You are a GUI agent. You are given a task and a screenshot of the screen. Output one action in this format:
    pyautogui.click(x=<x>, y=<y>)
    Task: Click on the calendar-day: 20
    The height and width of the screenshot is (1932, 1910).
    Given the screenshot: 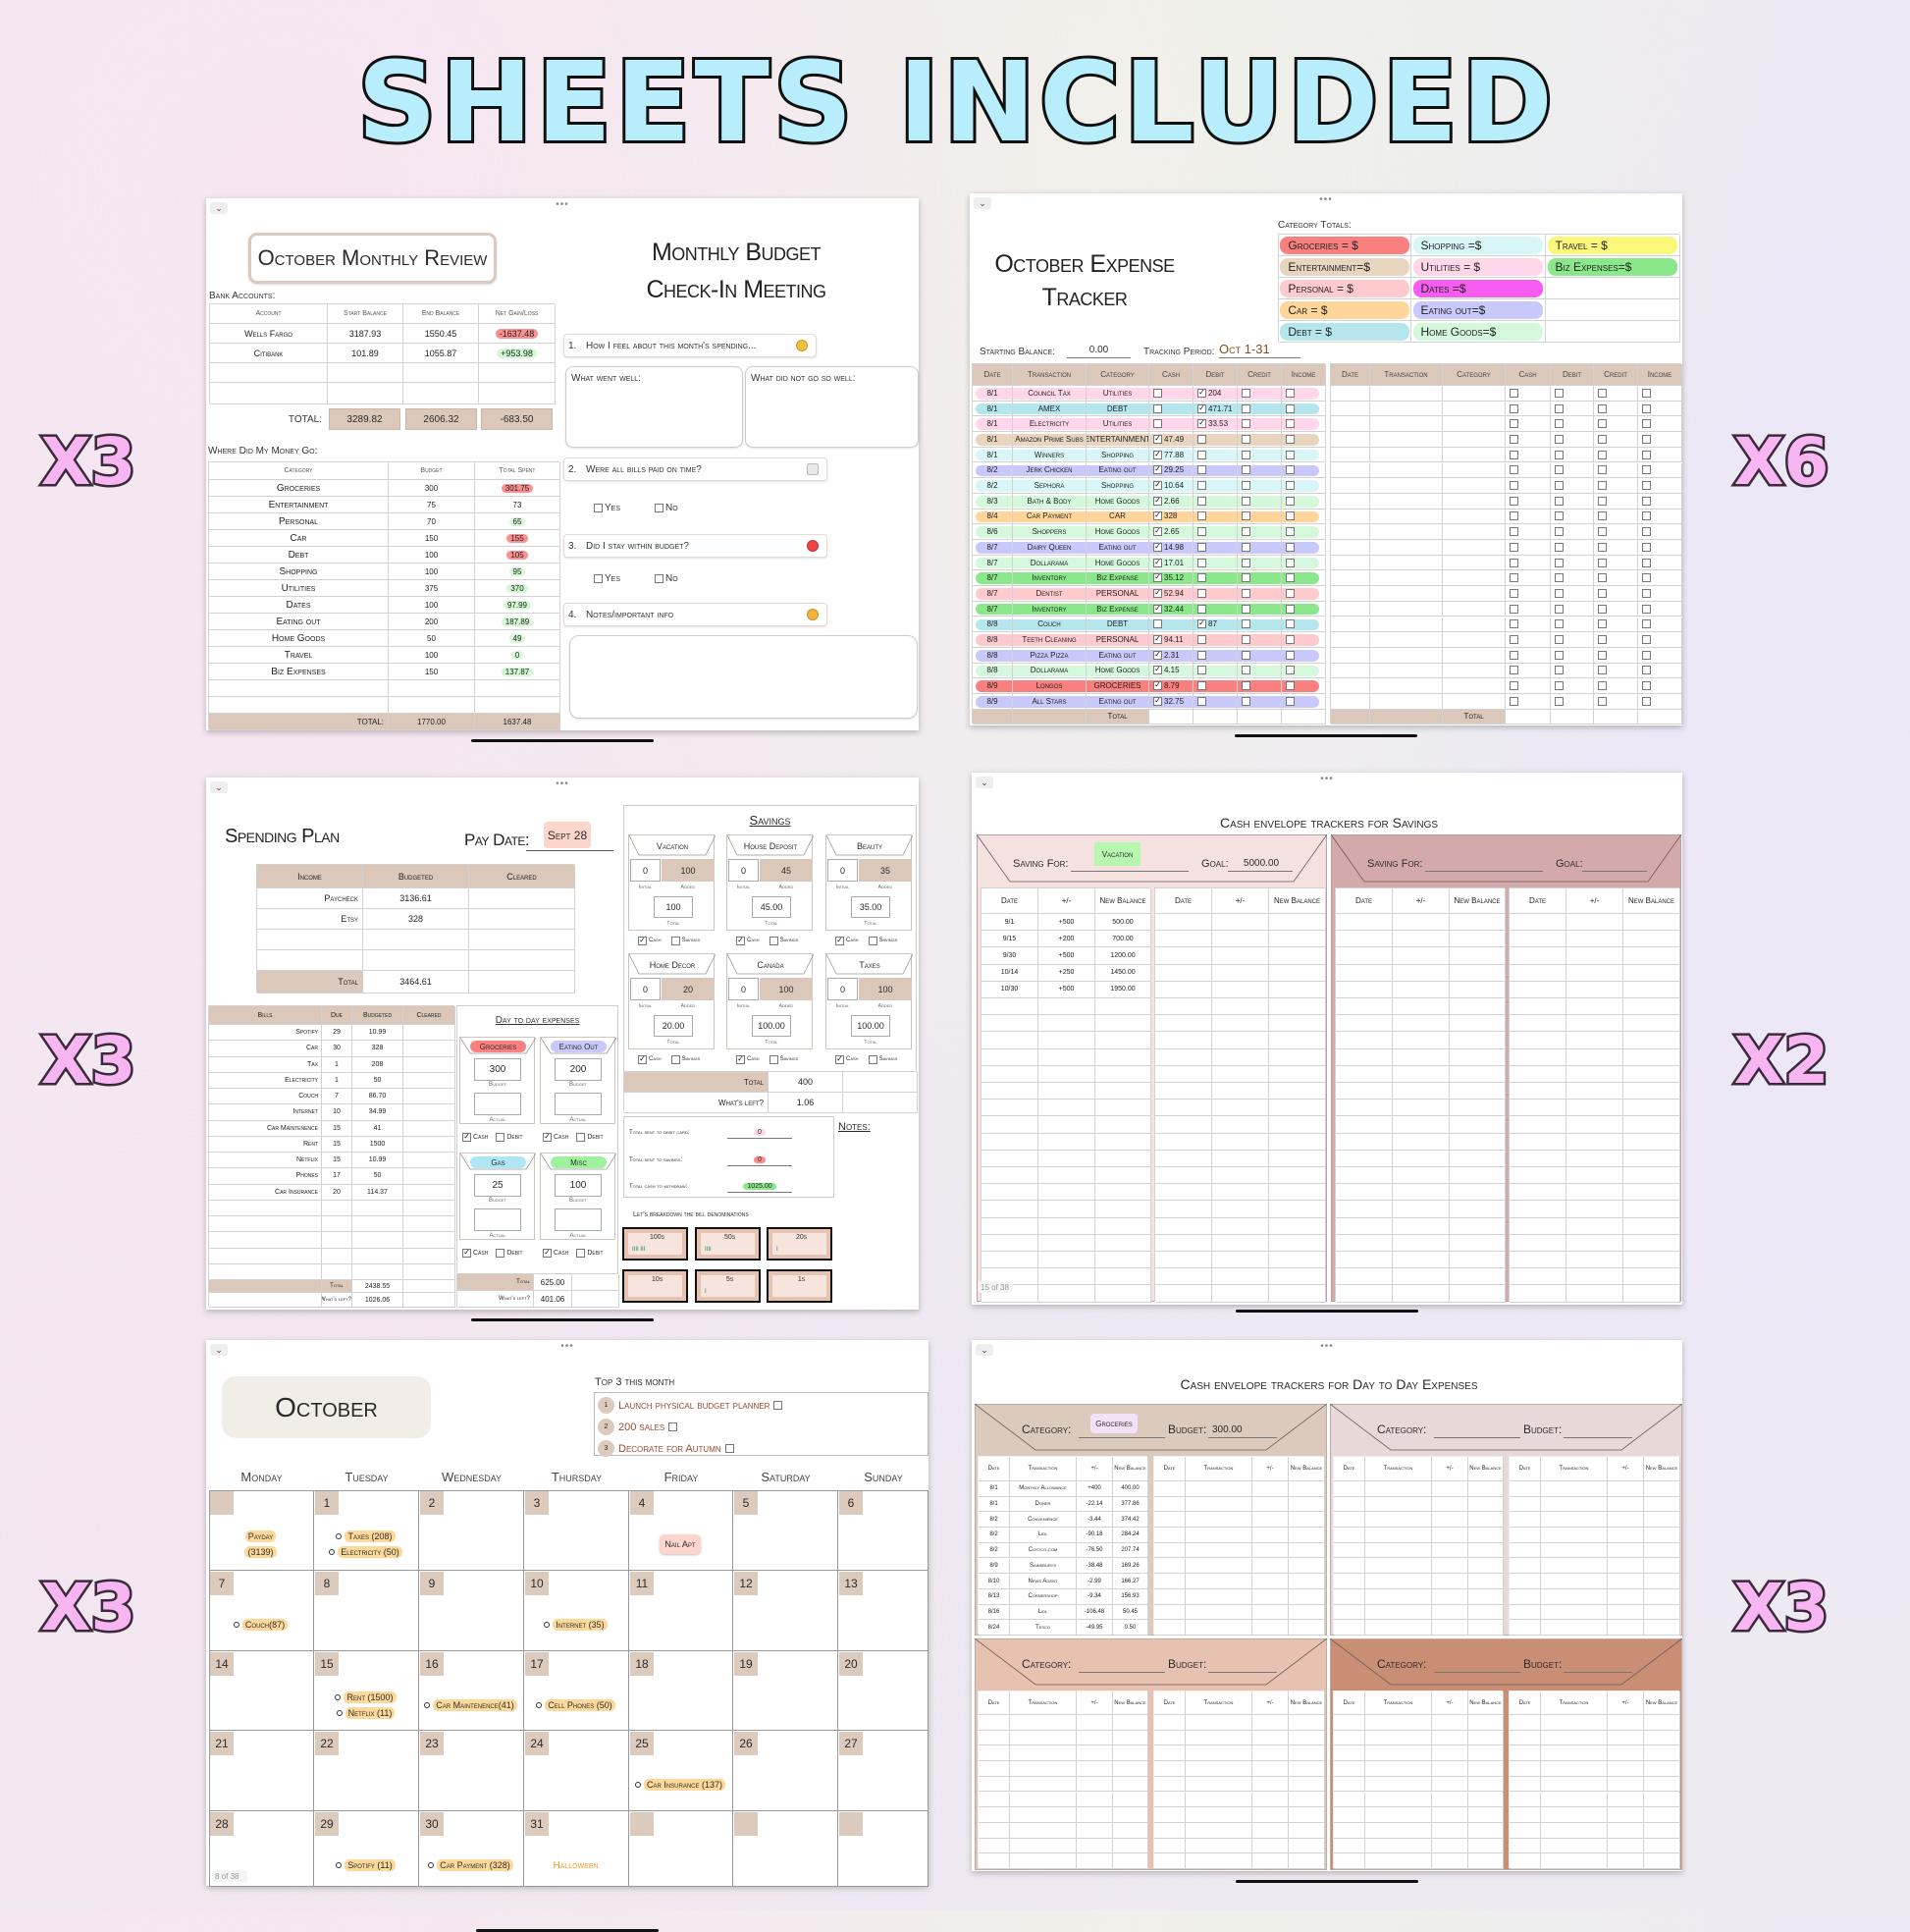 What is the action you would take?
    pyautogui.click(x=883, y=1691)
    